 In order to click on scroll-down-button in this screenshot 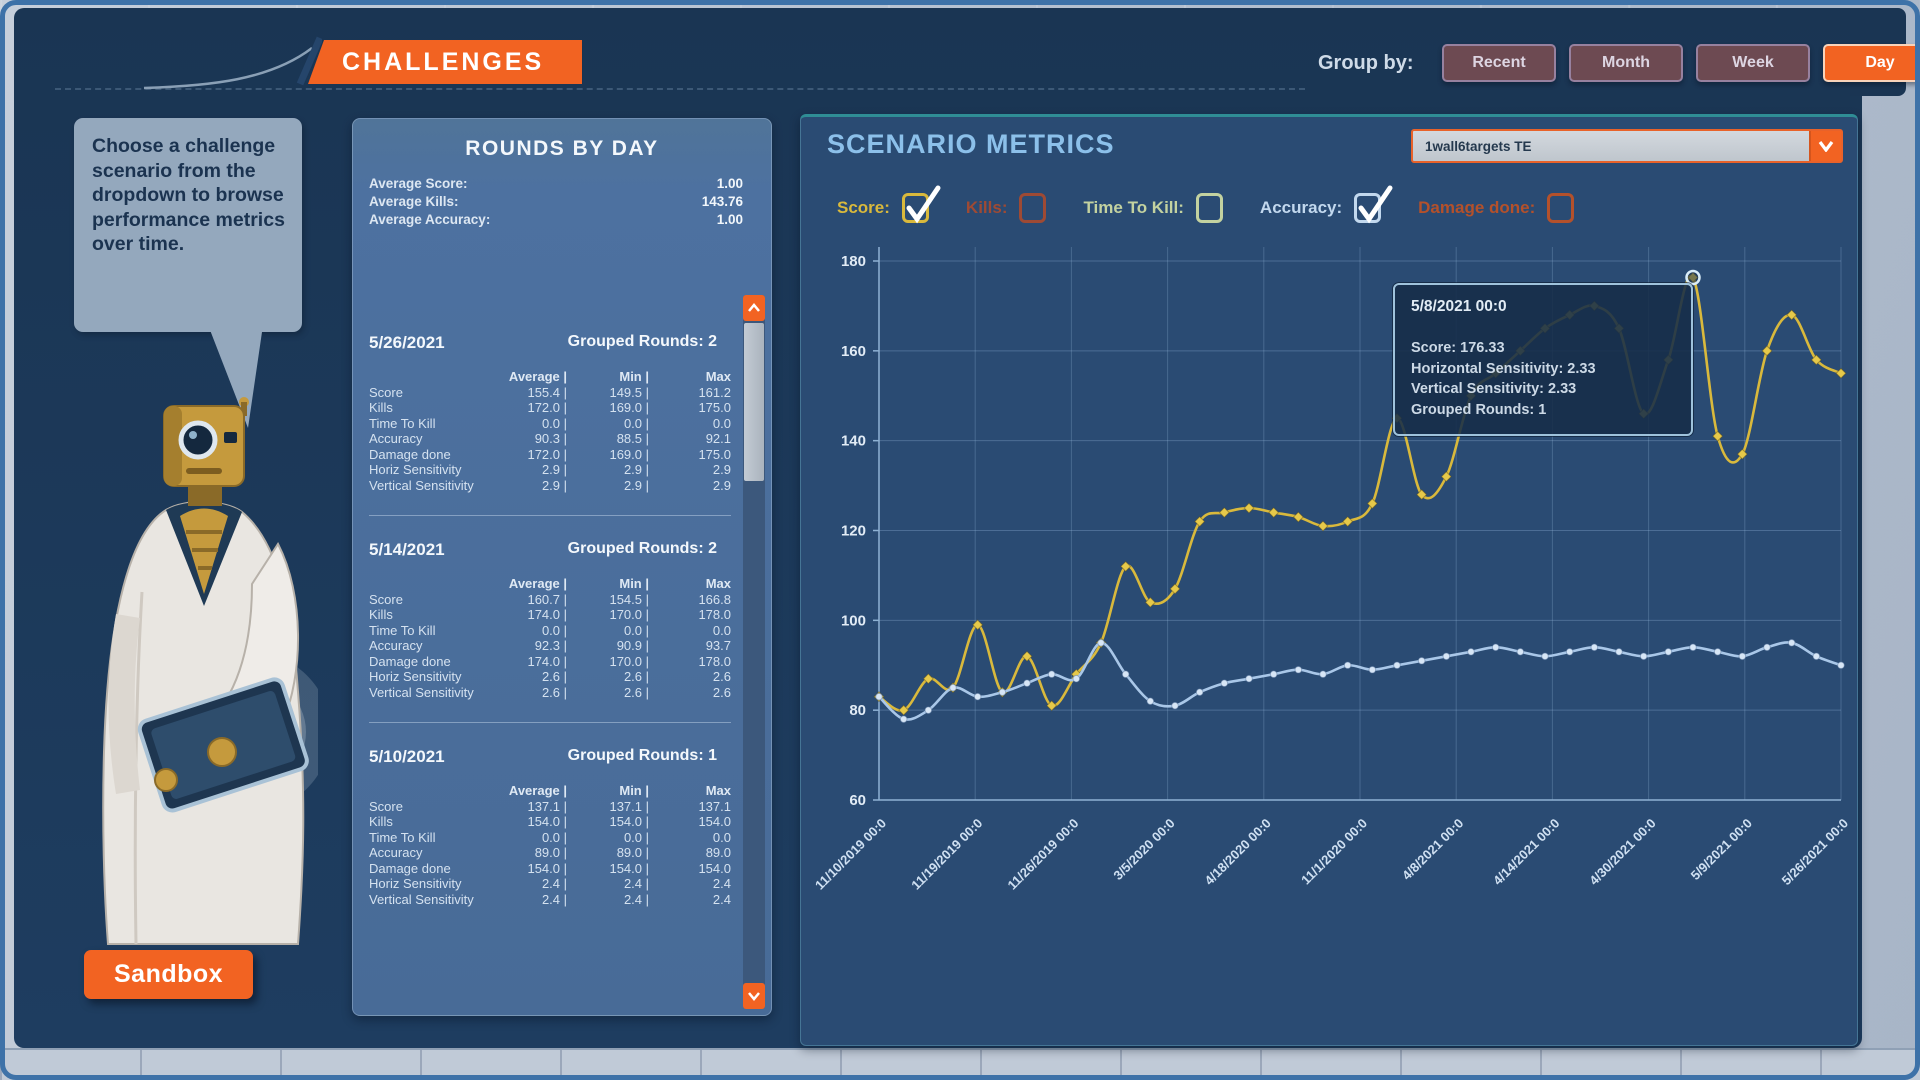, I will do `click(754, 996)`.